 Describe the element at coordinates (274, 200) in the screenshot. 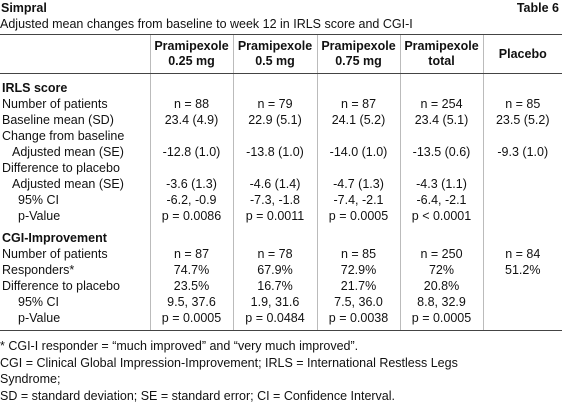

I see `cell: -7.3, -1.8` at that location.